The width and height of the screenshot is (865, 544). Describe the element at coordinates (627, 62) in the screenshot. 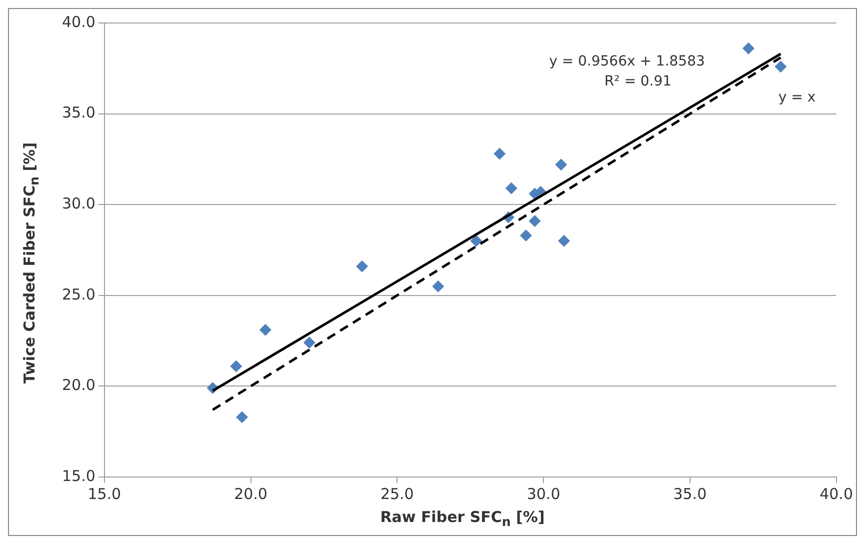

I see `annotation: y = 0.9566x + 1.8583` at that location.